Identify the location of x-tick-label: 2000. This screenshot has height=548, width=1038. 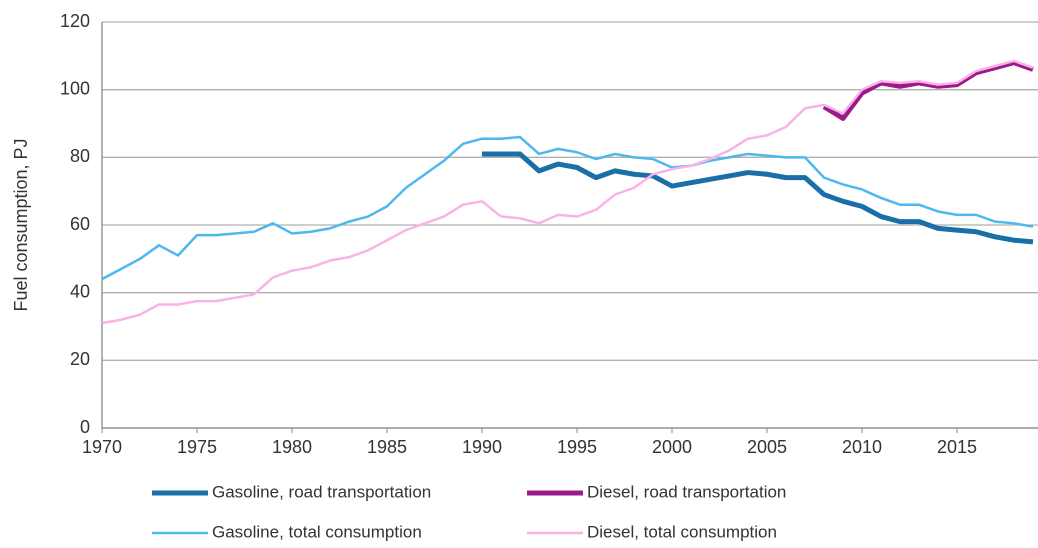
(672, 447).